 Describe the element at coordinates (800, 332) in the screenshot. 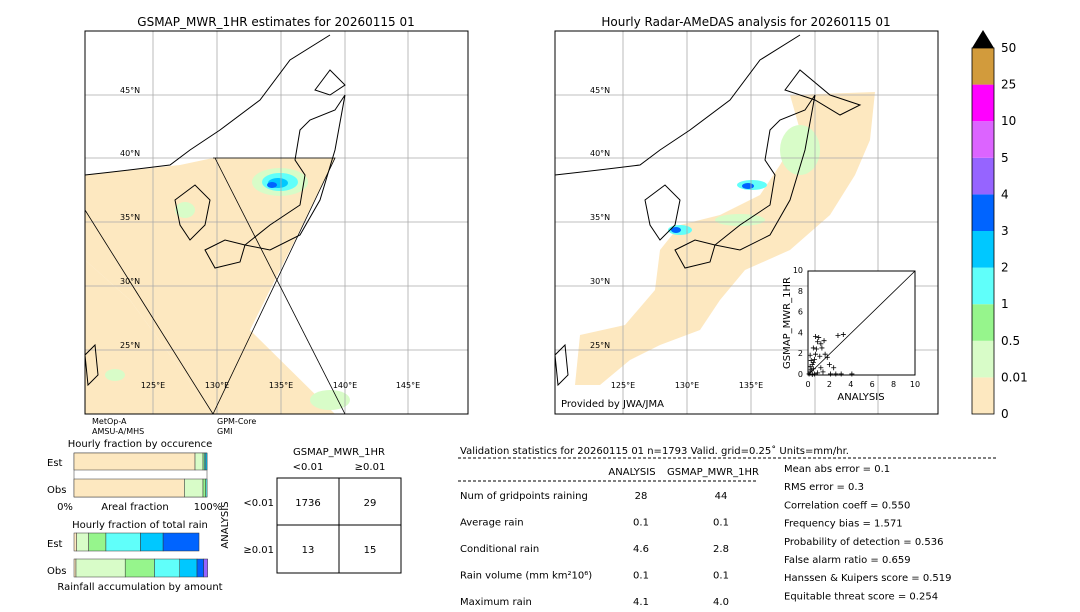

I see `scatter-ytick: 4` at that location.